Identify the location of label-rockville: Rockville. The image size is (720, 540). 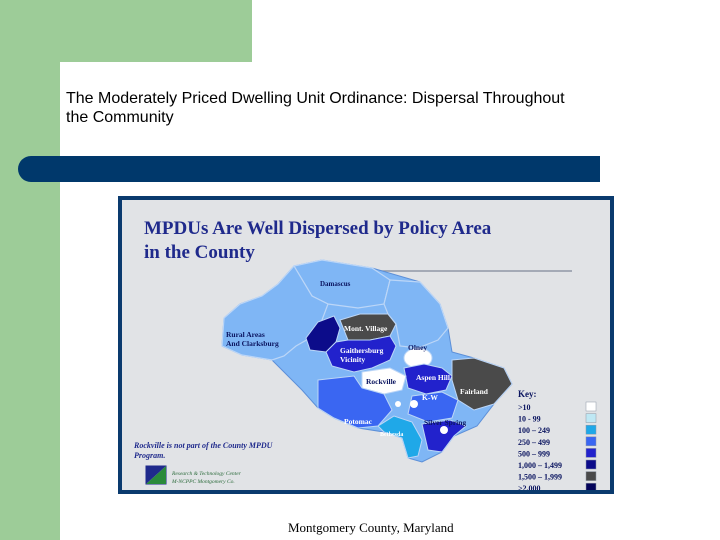
(381, 381).